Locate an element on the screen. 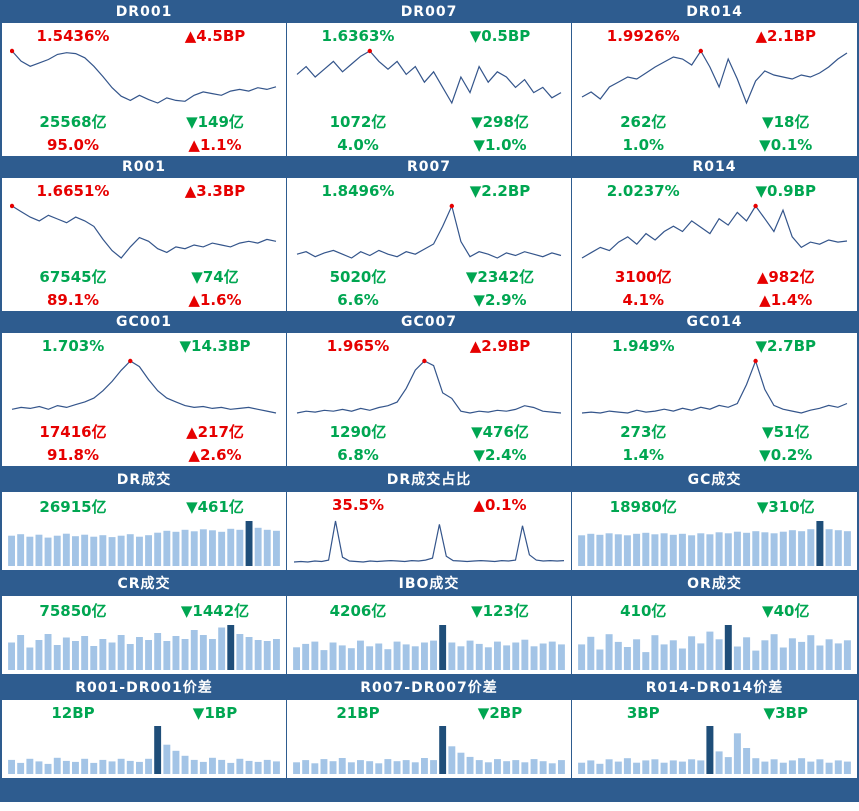  volume-change: ▼18亿 is located at coordinates (786, 122).